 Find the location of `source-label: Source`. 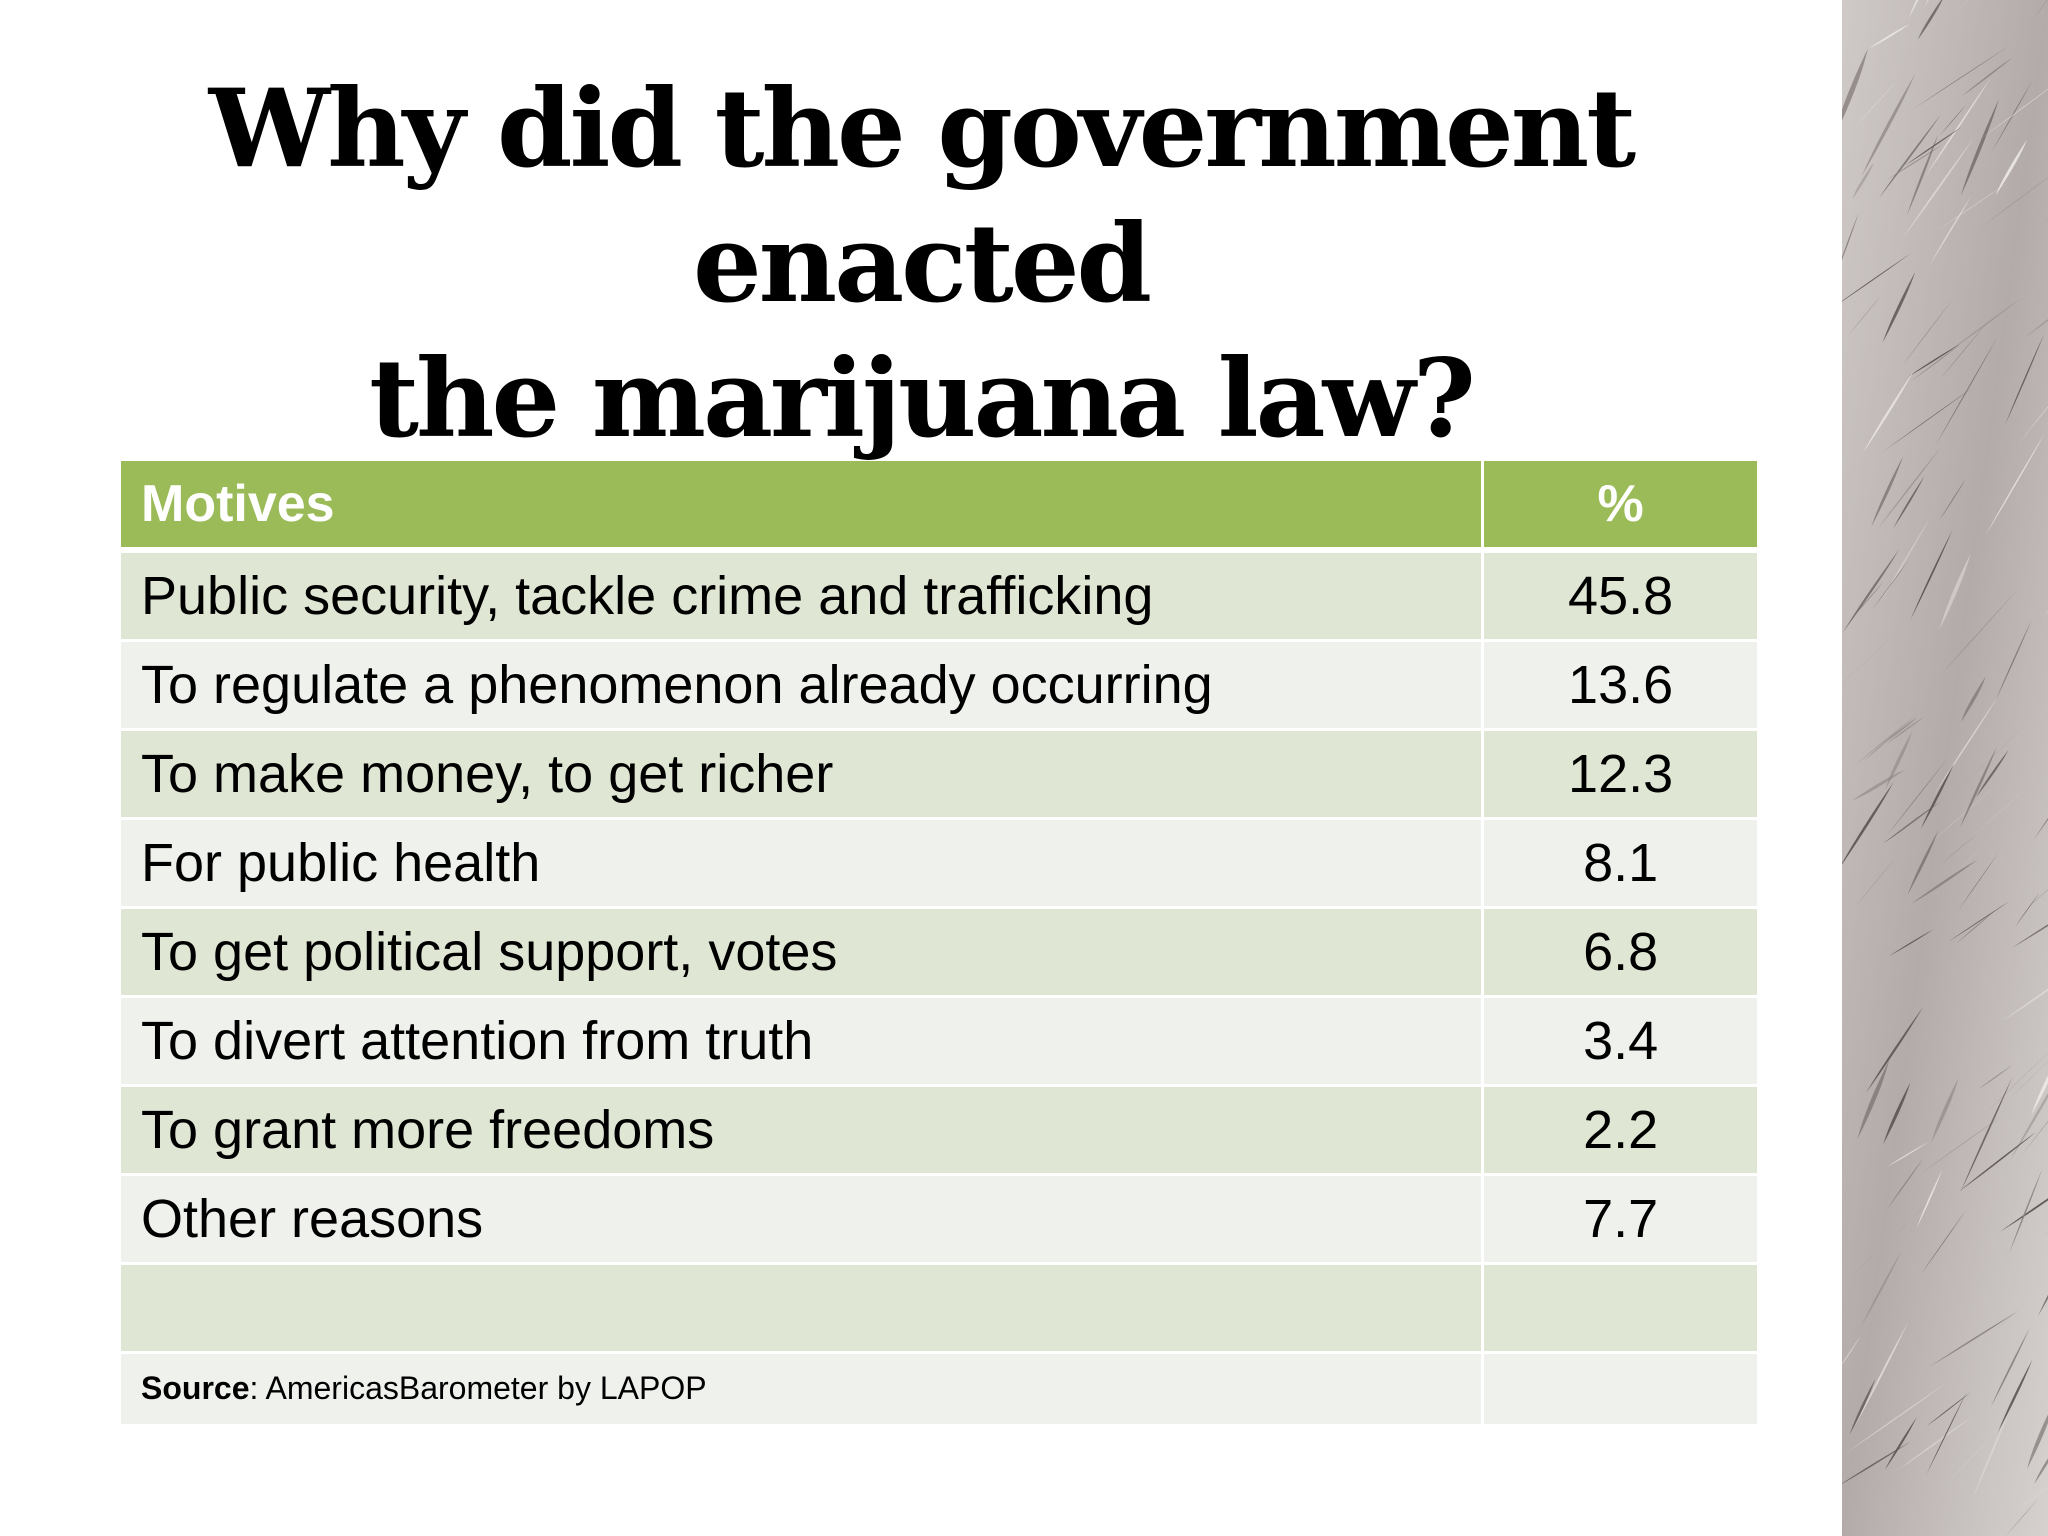

source-label: Source is located at coordinates (195, 1388).